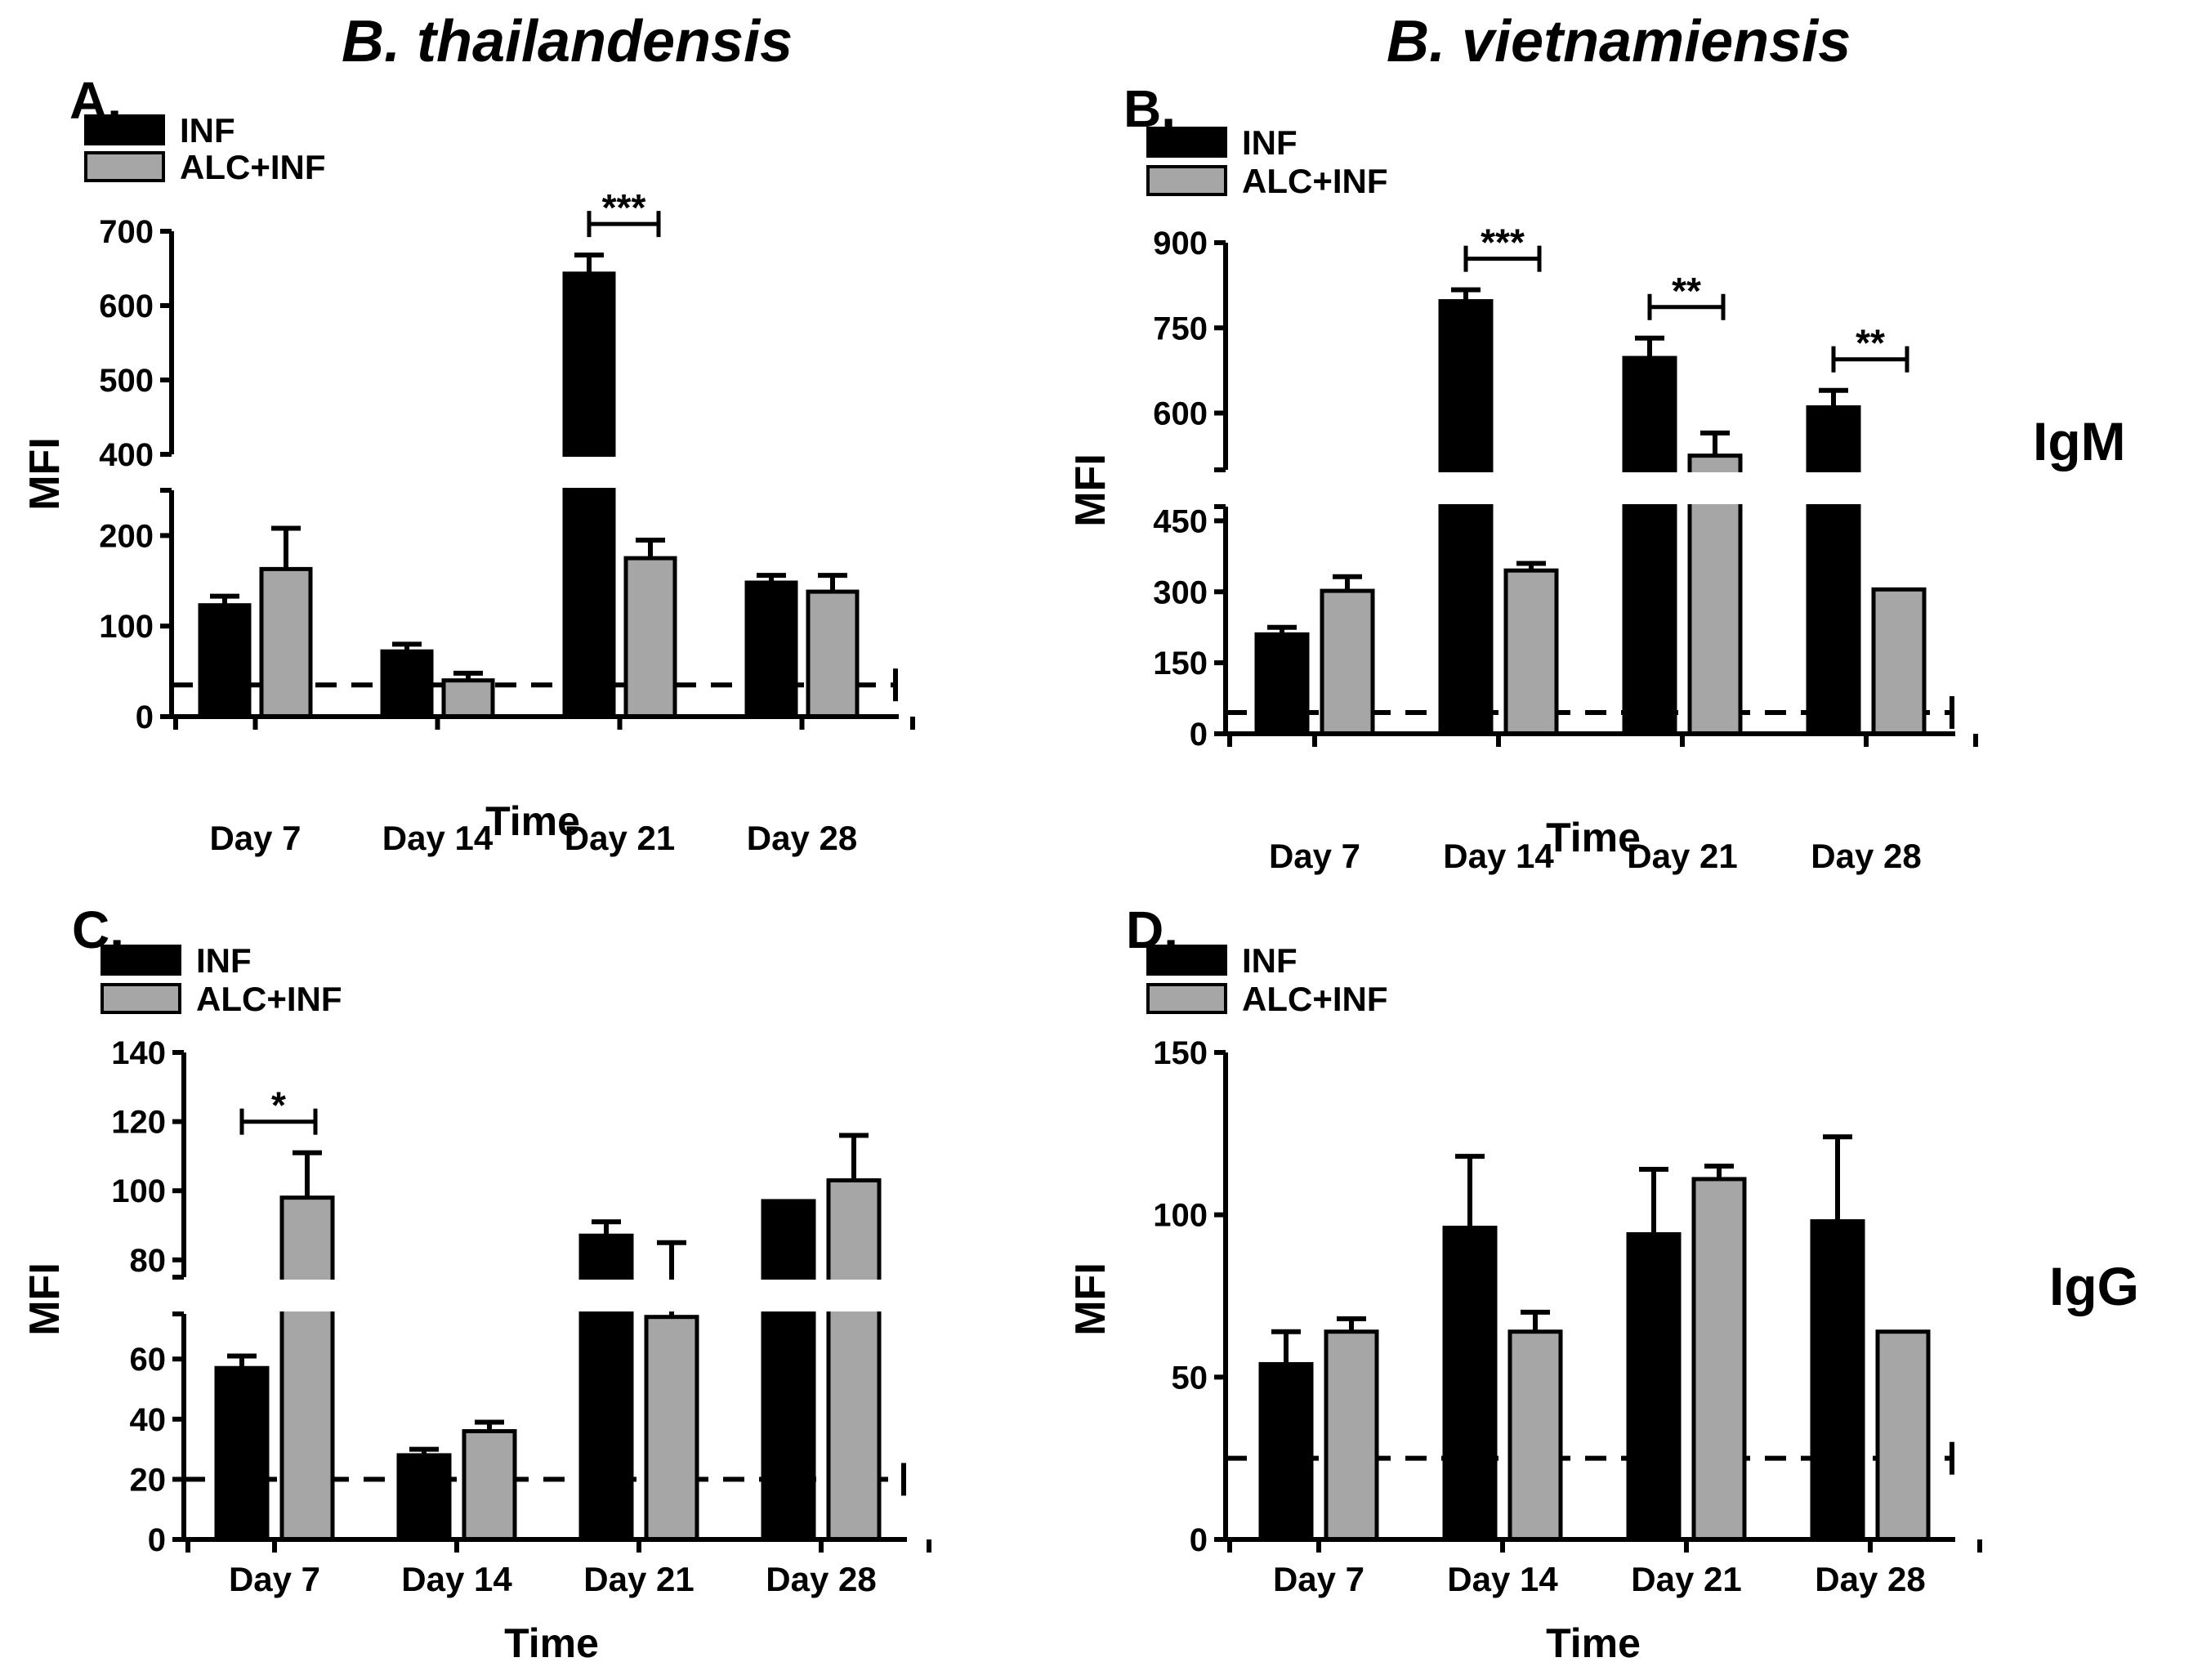 Image resolution: width=2193 pixels, height=1680 pixels. What do you see at coordinates (1186, 999) in the screenshot?
I see `panel-d-legend-swatch-alc-inf` at bounding box center [1186, 999].